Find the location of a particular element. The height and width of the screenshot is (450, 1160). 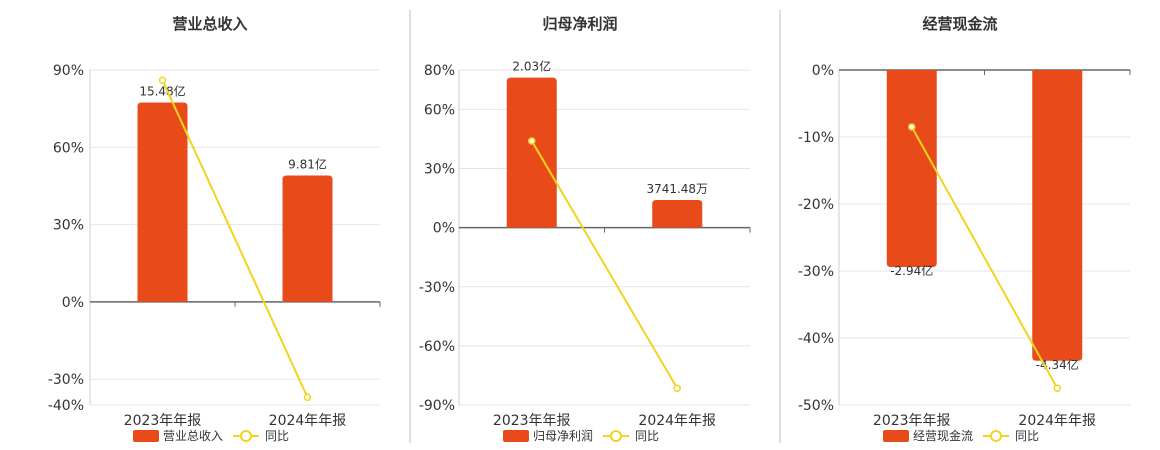

y-tick-label: -90% is located at coordinates (437, 406).